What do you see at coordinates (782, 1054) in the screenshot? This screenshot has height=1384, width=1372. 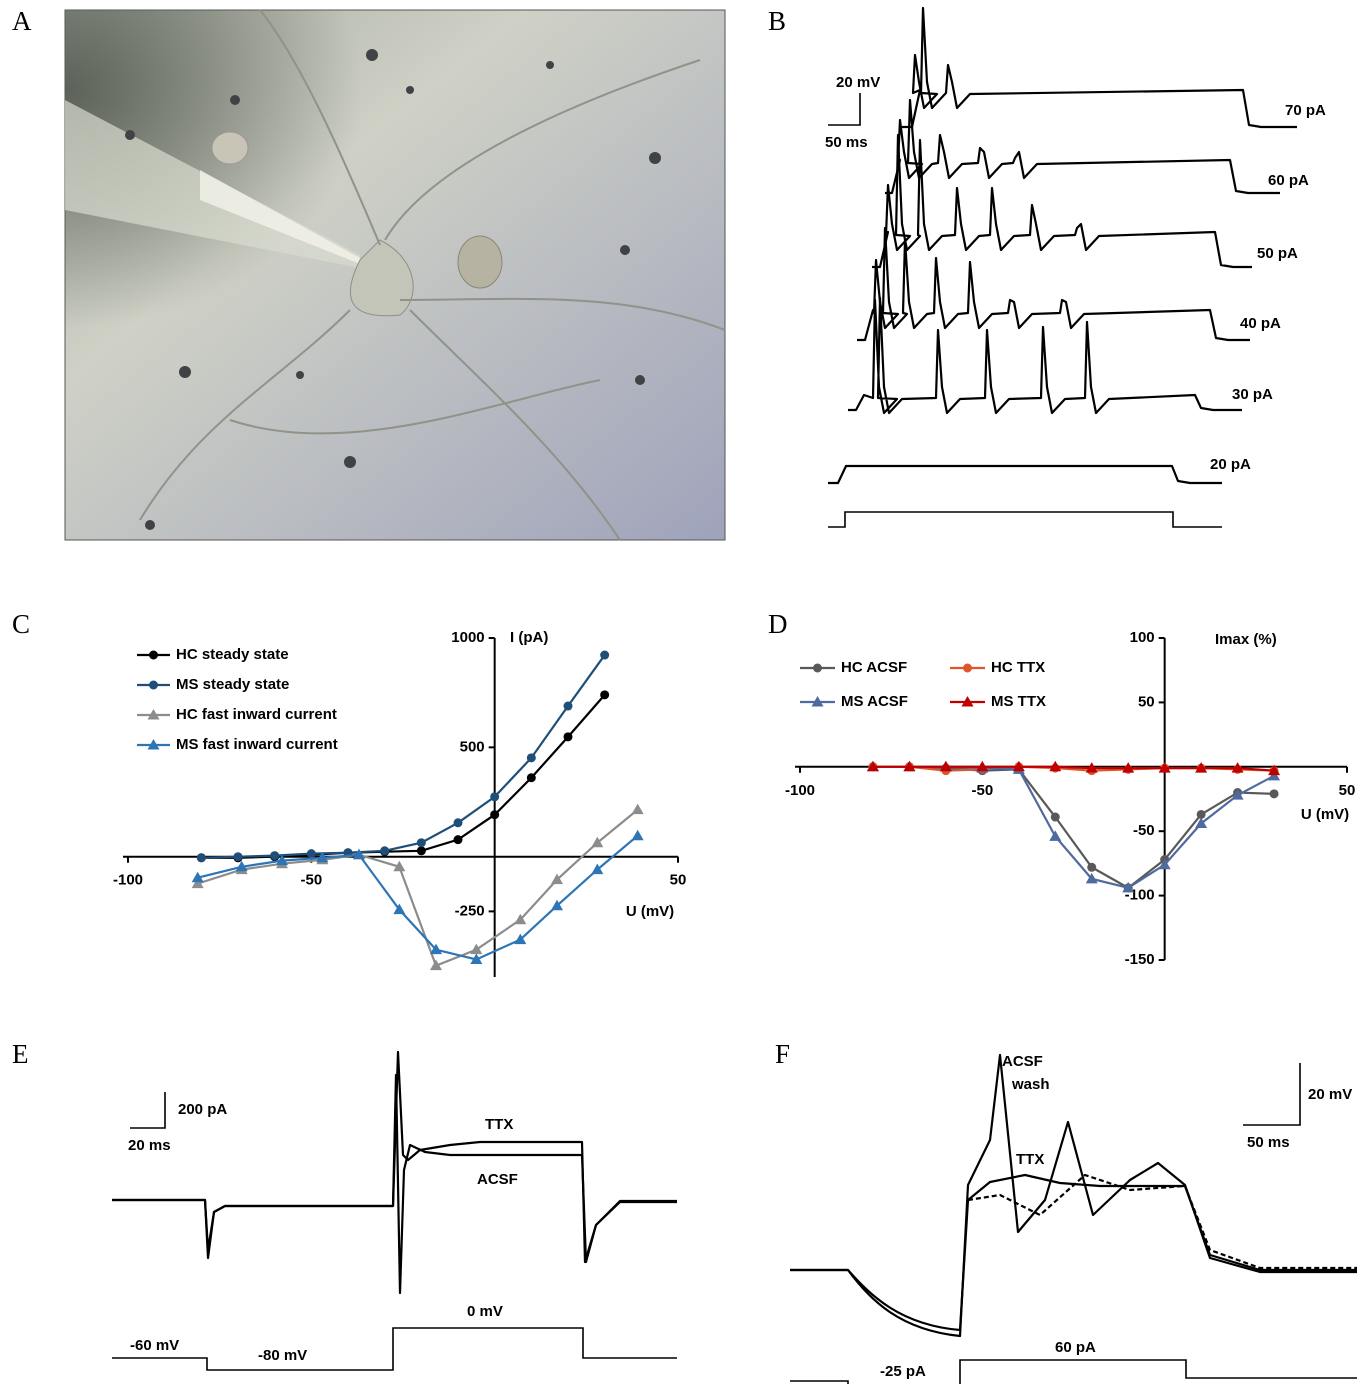 I see `panel-label: F` at bounding box center [782, 1054].